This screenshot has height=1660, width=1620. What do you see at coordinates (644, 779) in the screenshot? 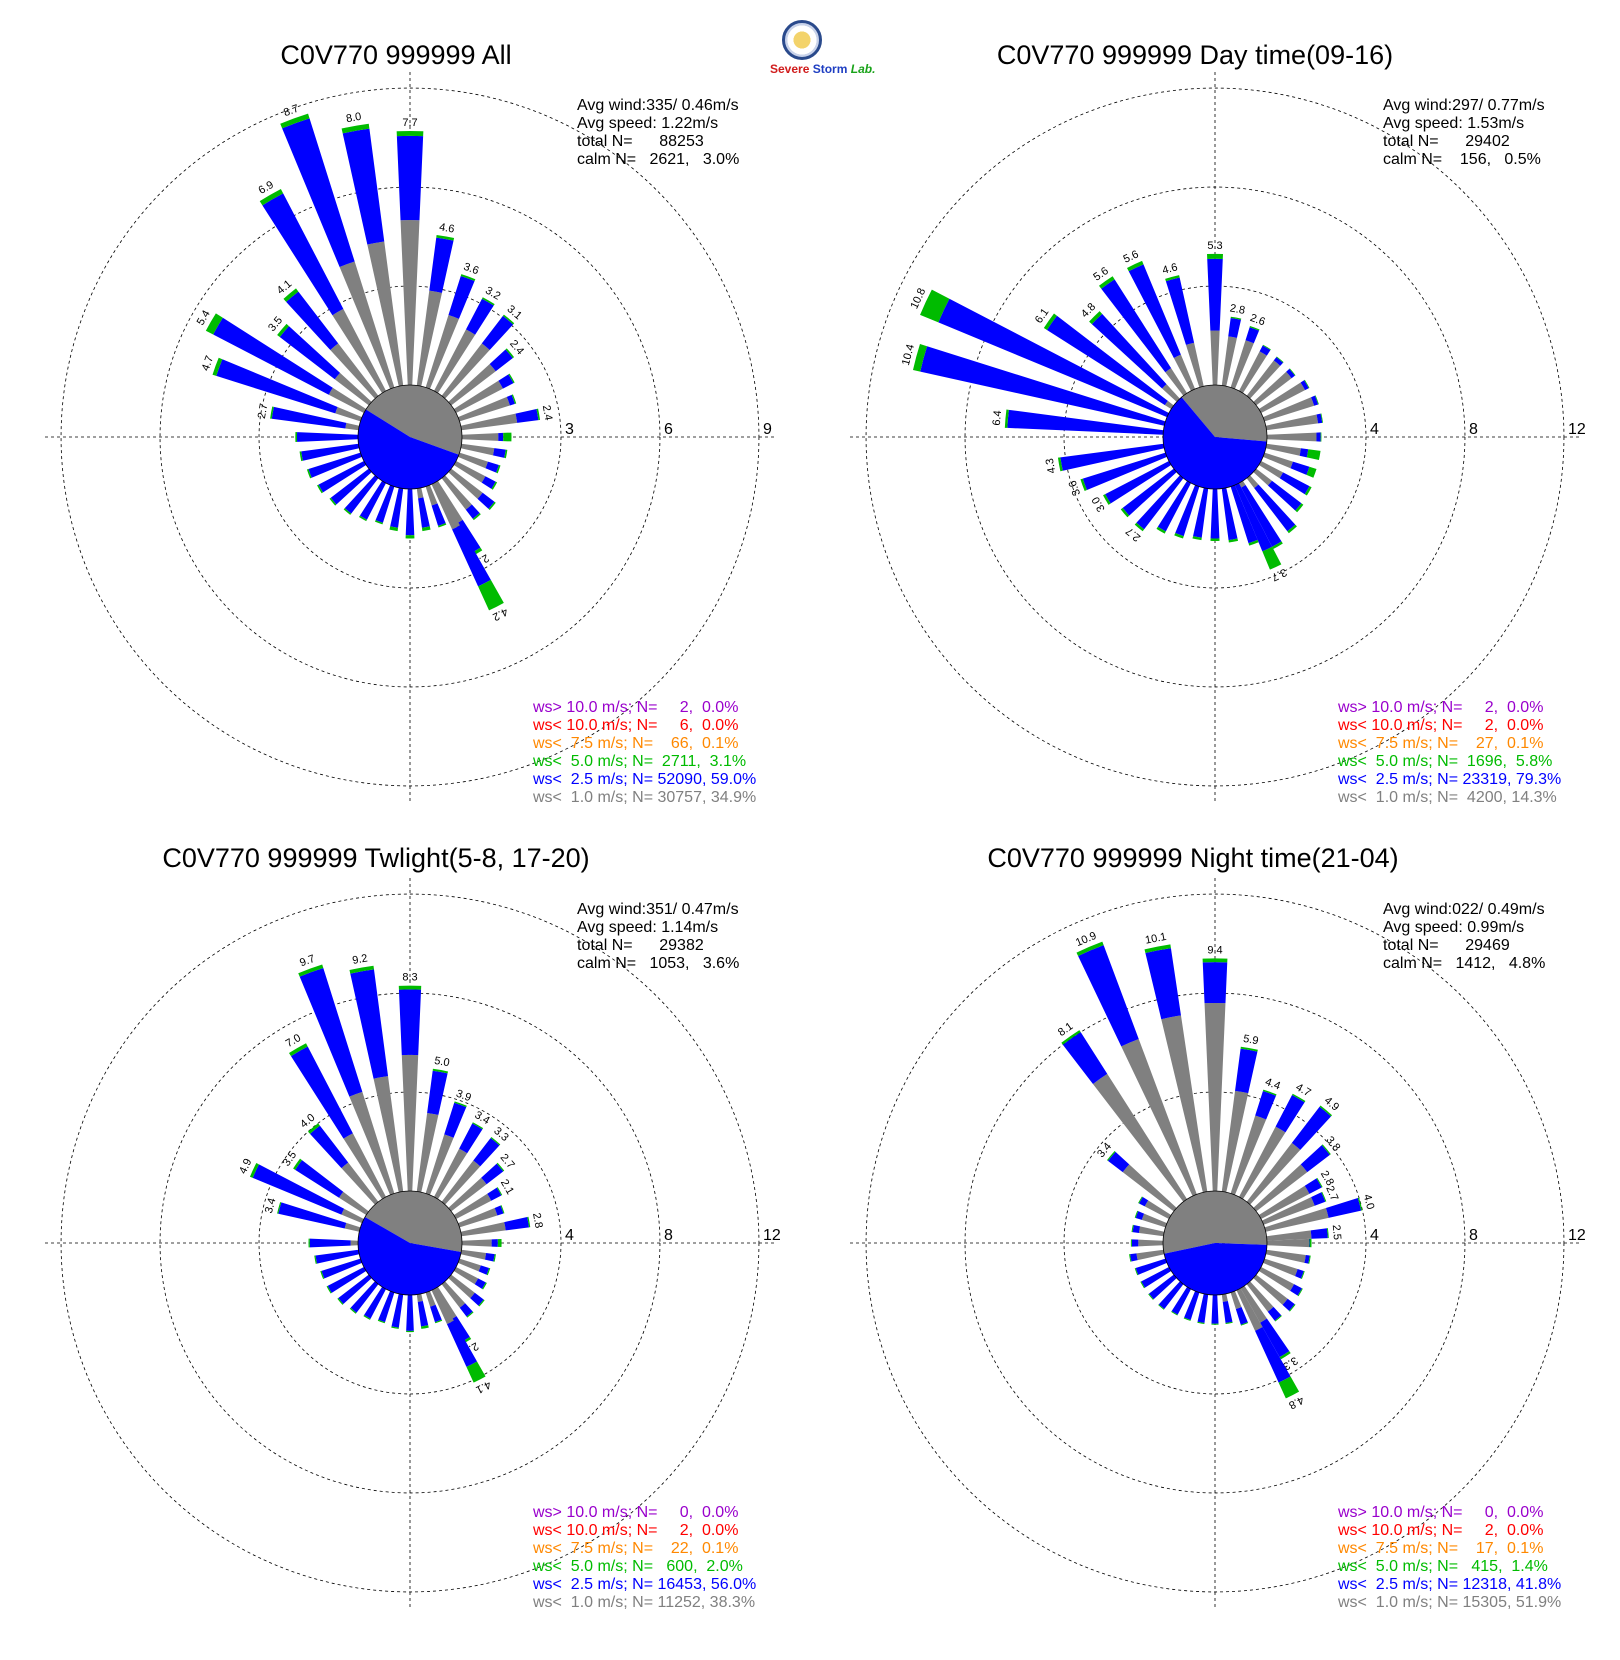
I see `legend-ws-lt-2-5: ws< 2.5 m/s; N= 52090, 59.0%` at bounding box center [644, 779].